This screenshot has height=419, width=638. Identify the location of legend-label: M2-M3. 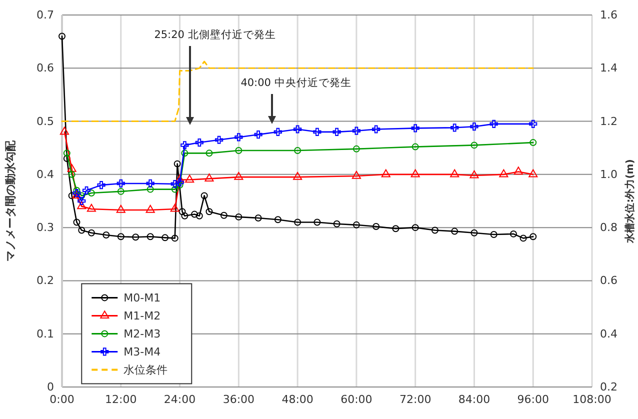
(142, 334).